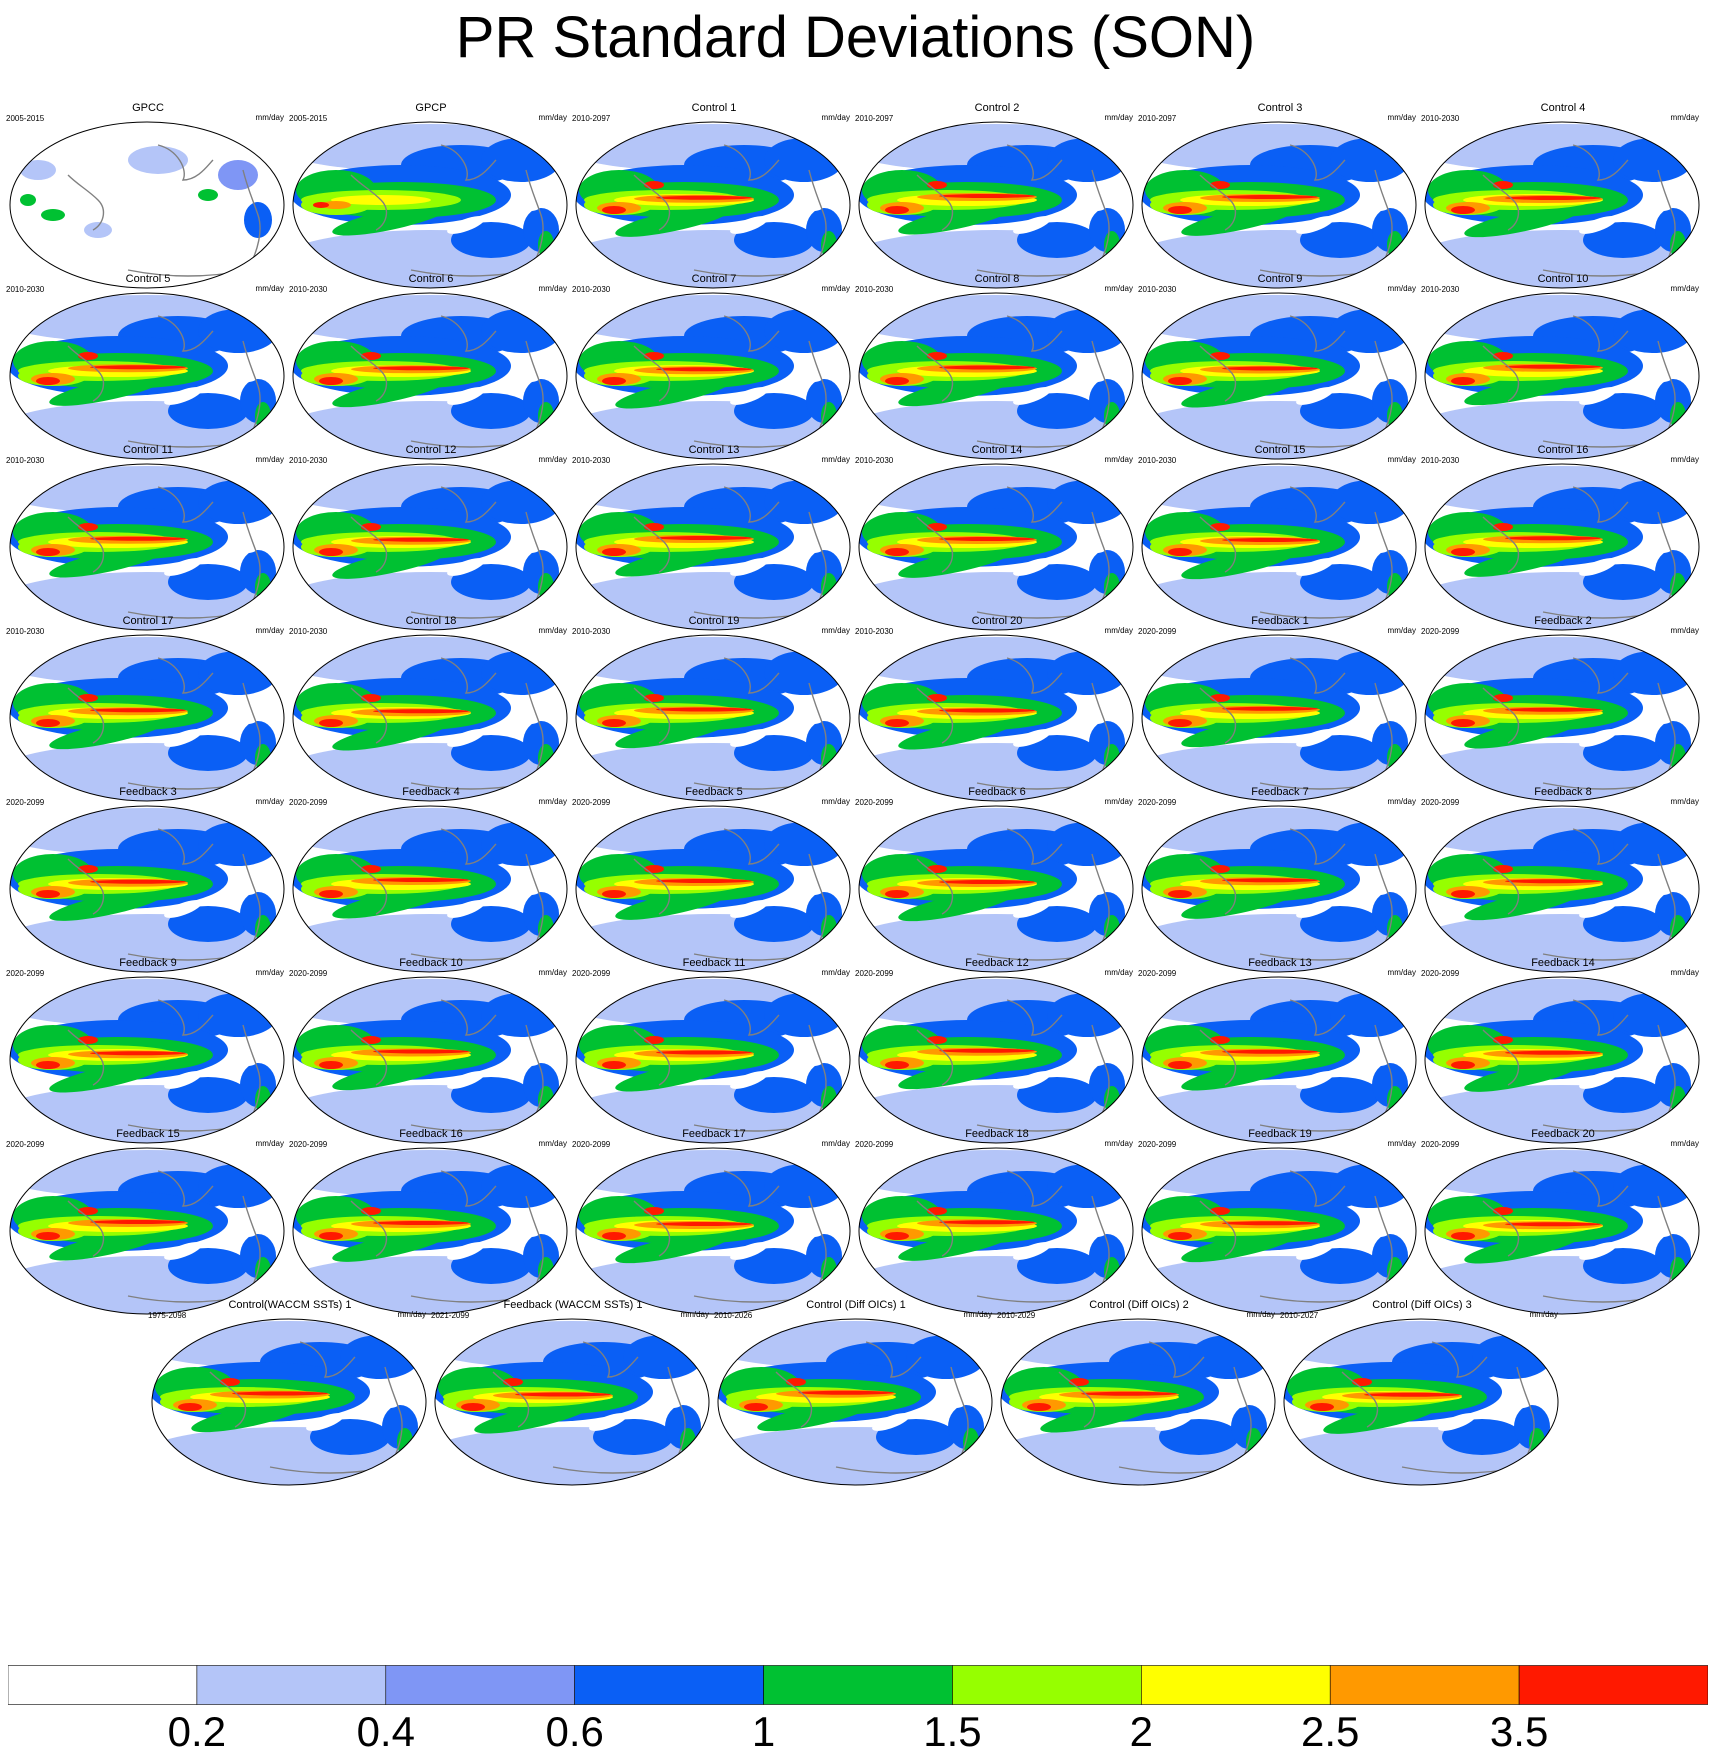  I want to click on panel-title: Feedback 20, so click(1563, 1134).